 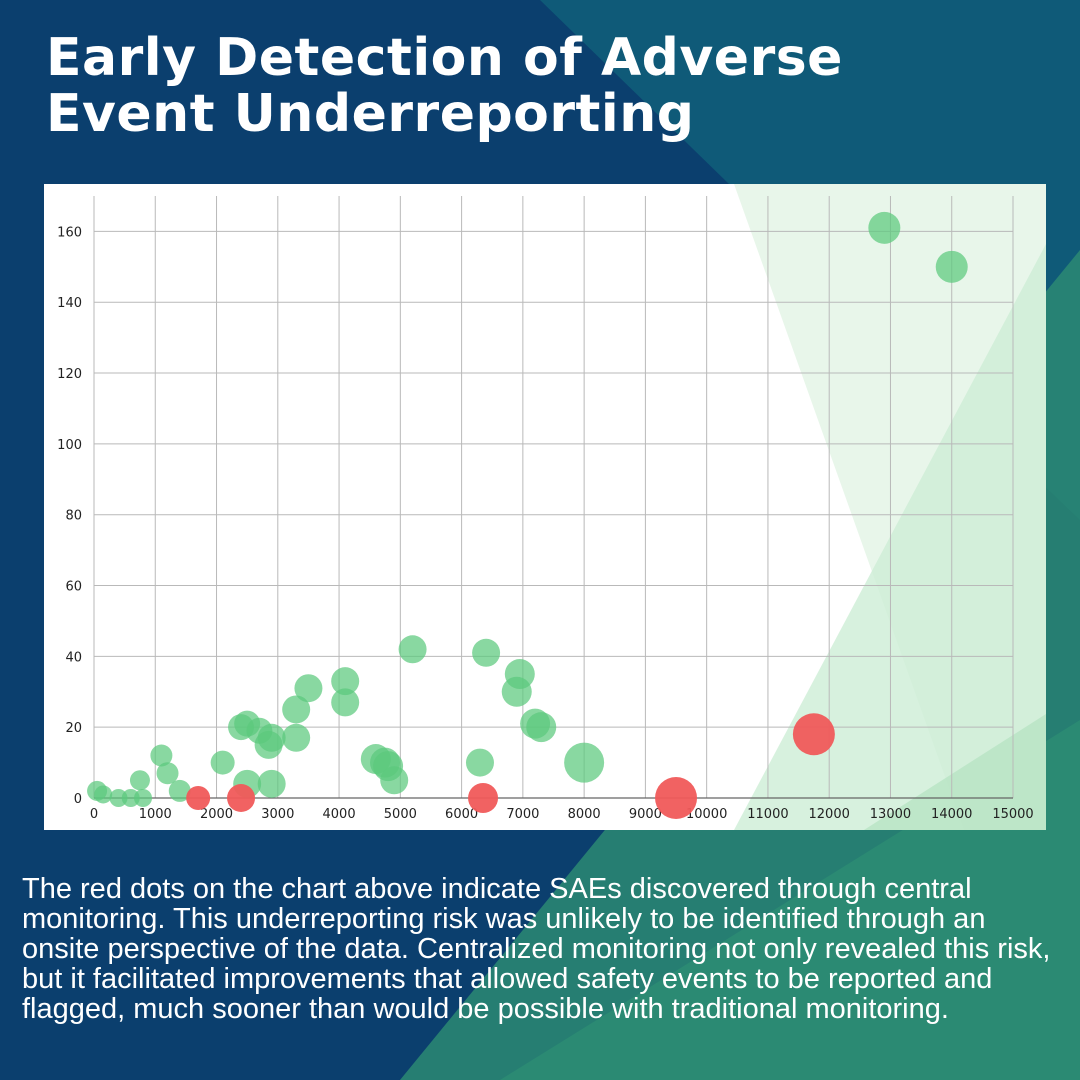 I want to click on x-tick-label: 0, so click(x=94, y=814).